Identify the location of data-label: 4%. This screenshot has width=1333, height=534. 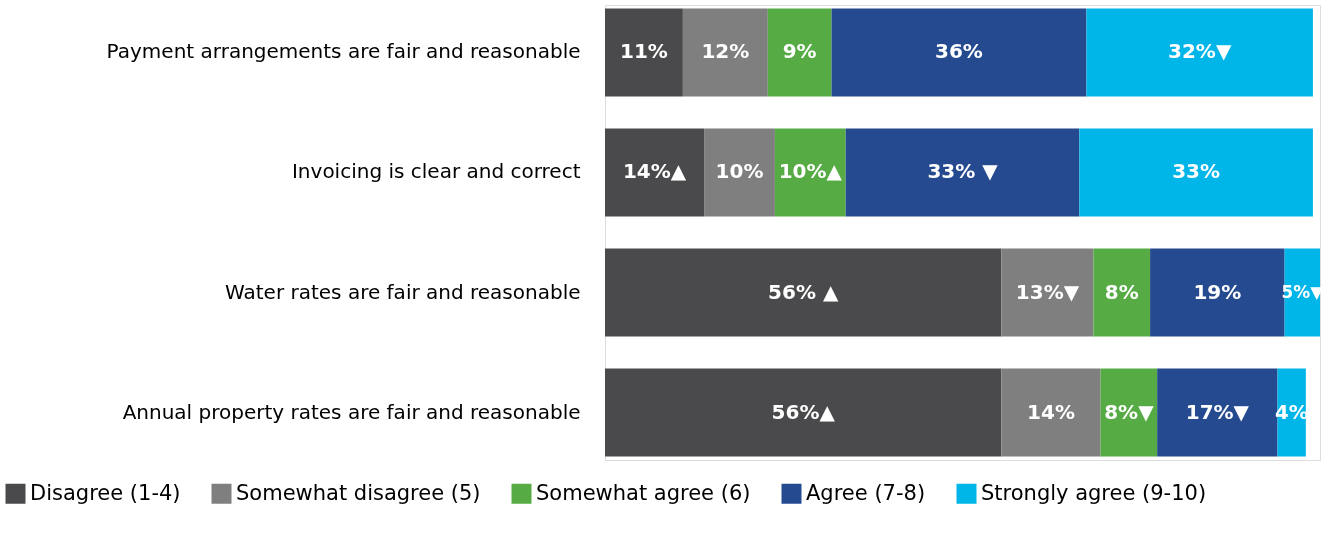
(1292, 412).